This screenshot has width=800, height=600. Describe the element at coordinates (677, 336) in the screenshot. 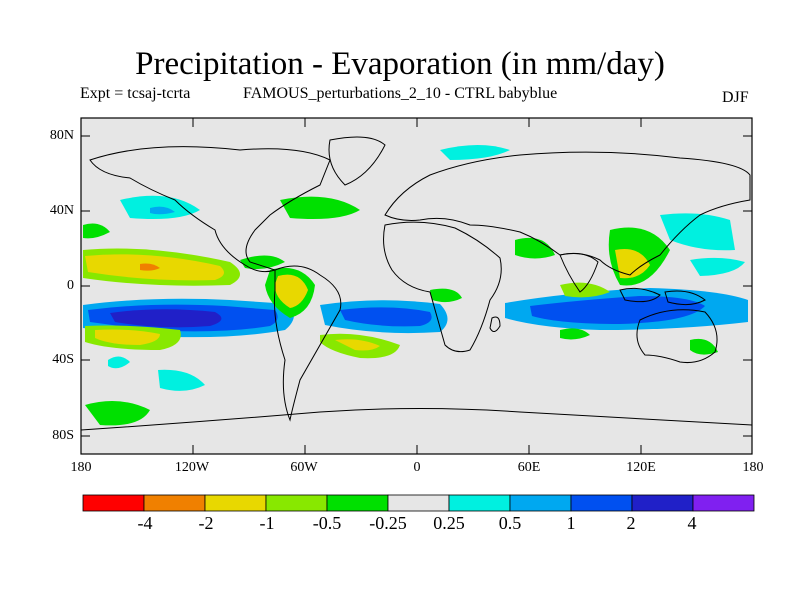

I see `continent-australia` at that location.